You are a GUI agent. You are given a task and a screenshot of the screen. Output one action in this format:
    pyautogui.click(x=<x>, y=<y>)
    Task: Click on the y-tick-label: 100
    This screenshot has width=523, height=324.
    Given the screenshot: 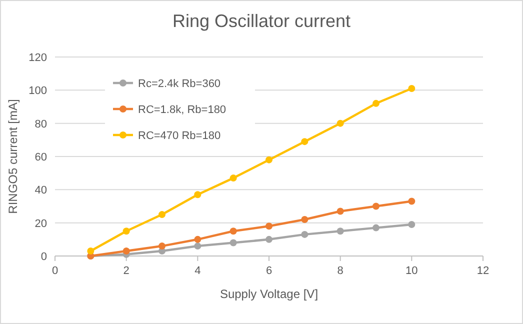 What is the action you would take?
    pyautogui.click(x=37, y=91)
    